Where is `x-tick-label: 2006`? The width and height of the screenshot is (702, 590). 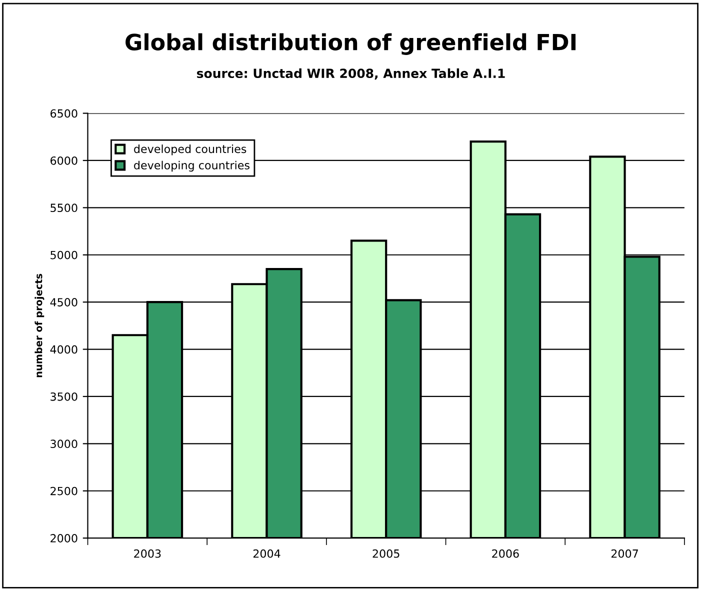
x-tick-label: 2006 is located at coordinates (505, 553).